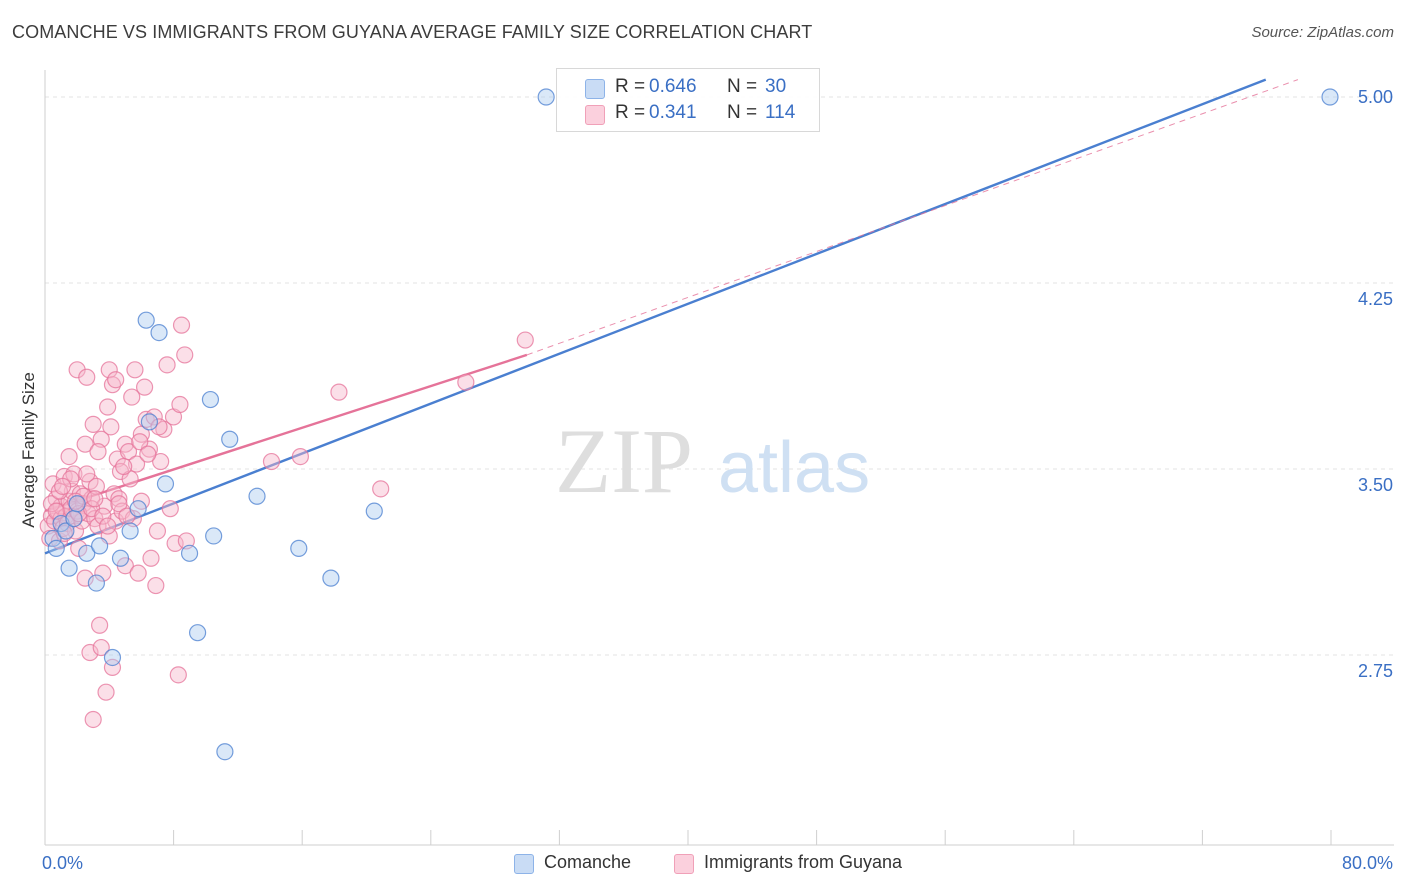 This screenshot has width=1406, height=892. What do you see at coordinates (595, 115) in the screenshot?
I see `legend-swatch-guyana` at bounding box center [595, 115].